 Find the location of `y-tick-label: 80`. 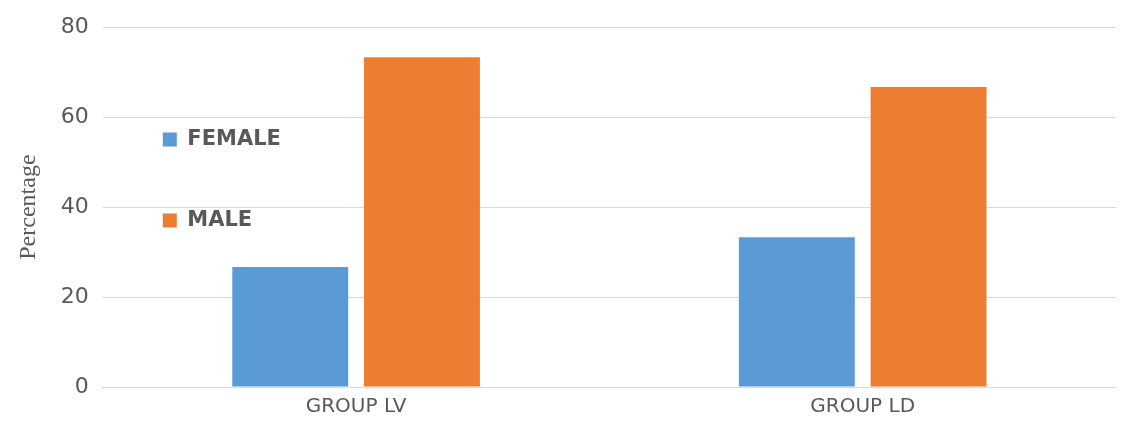

y-tick-label: 80 is located at coordinates (74, 25).